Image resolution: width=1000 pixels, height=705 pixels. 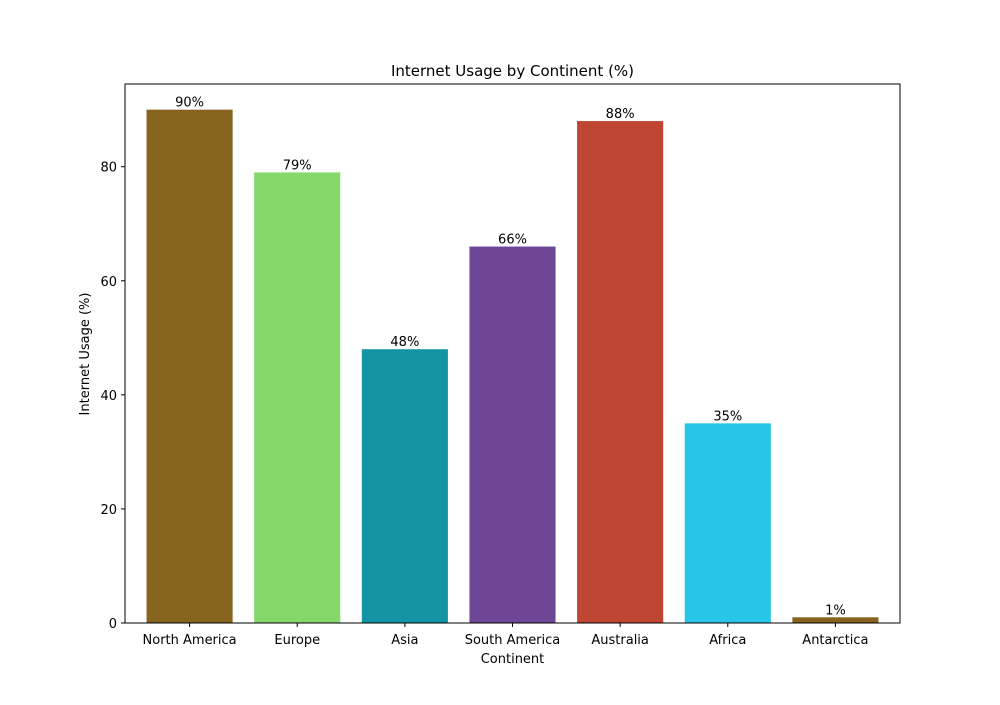 I want to click on y-axis-label: Internet Usage (%), so click(x=85, y=354).